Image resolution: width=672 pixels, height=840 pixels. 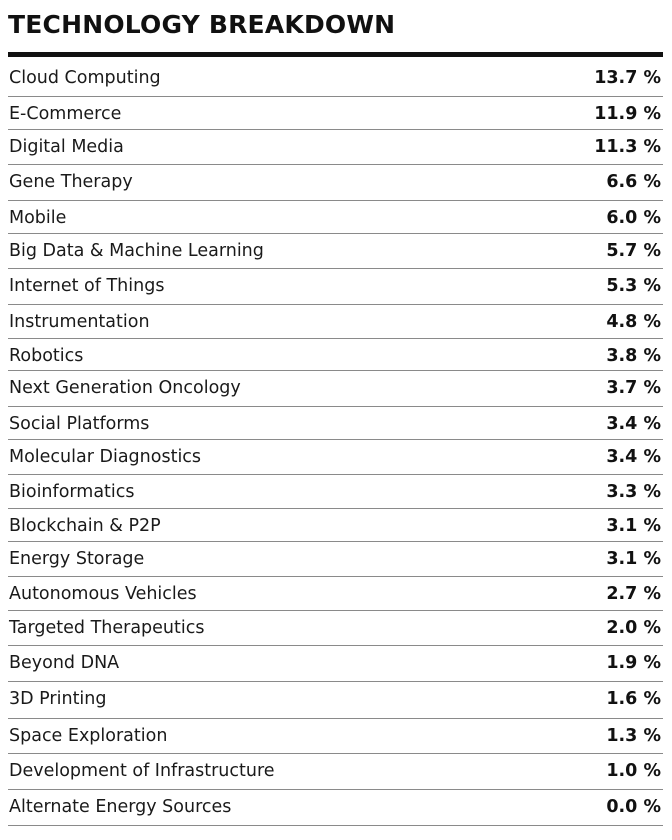 What do you see at coordinates (627, 78) in the screenshot?
I see `row-value: 13.7 %` at bounding box center [627, 78].